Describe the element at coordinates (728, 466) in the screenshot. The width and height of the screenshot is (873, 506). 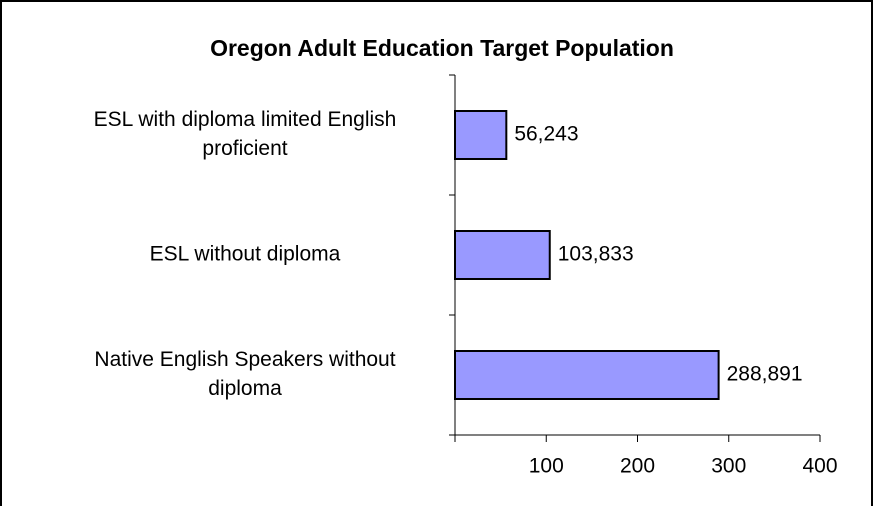
I see `x-tick-label: 300` at that location.